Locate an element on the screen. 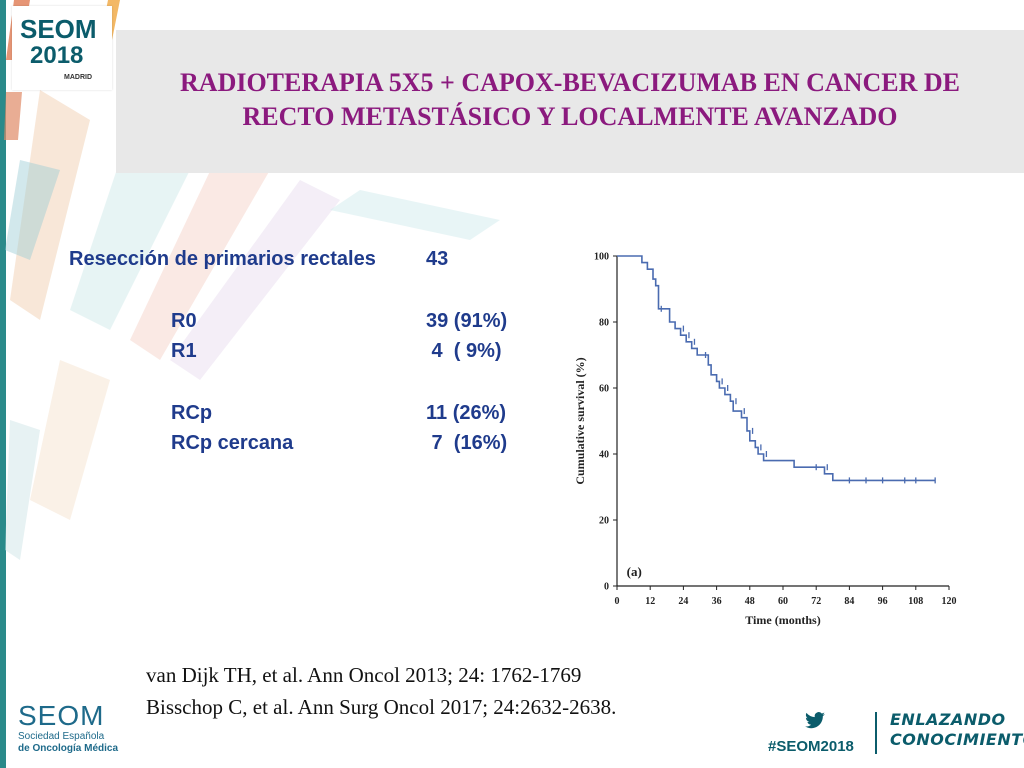 This screenshot has width=1024, height=768. footer-society-name: Sociedad Española de Oncología Médica is located at coordinates (68, 743).